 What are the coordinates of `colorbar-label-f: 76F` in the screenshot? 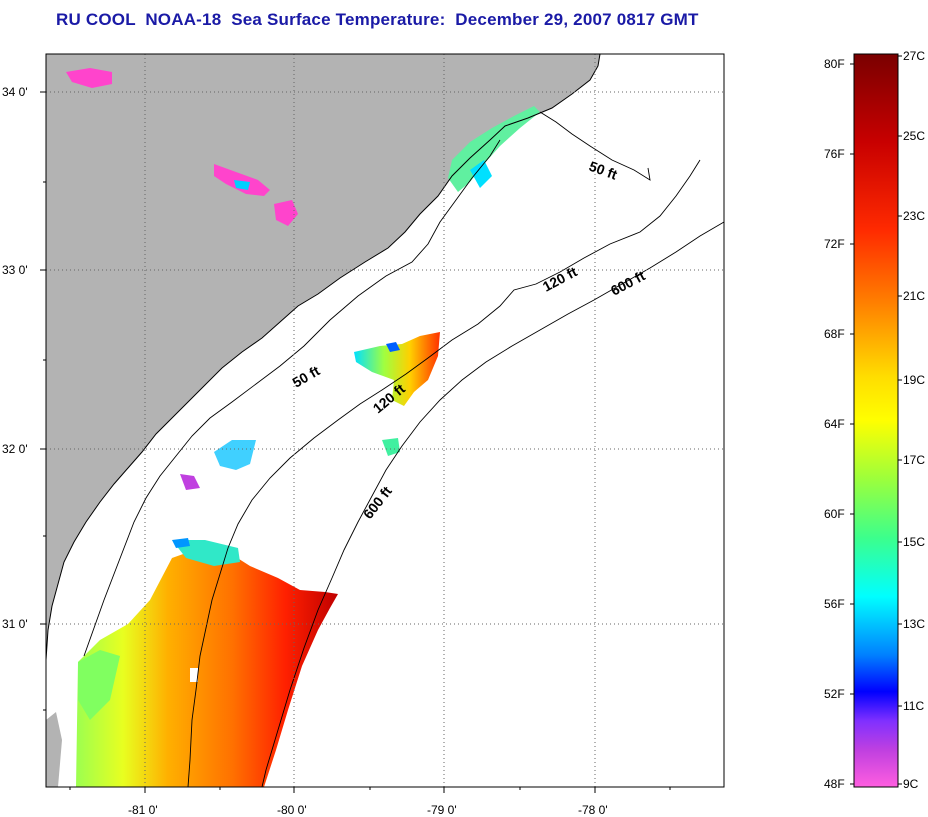 It's located at (834, 154).